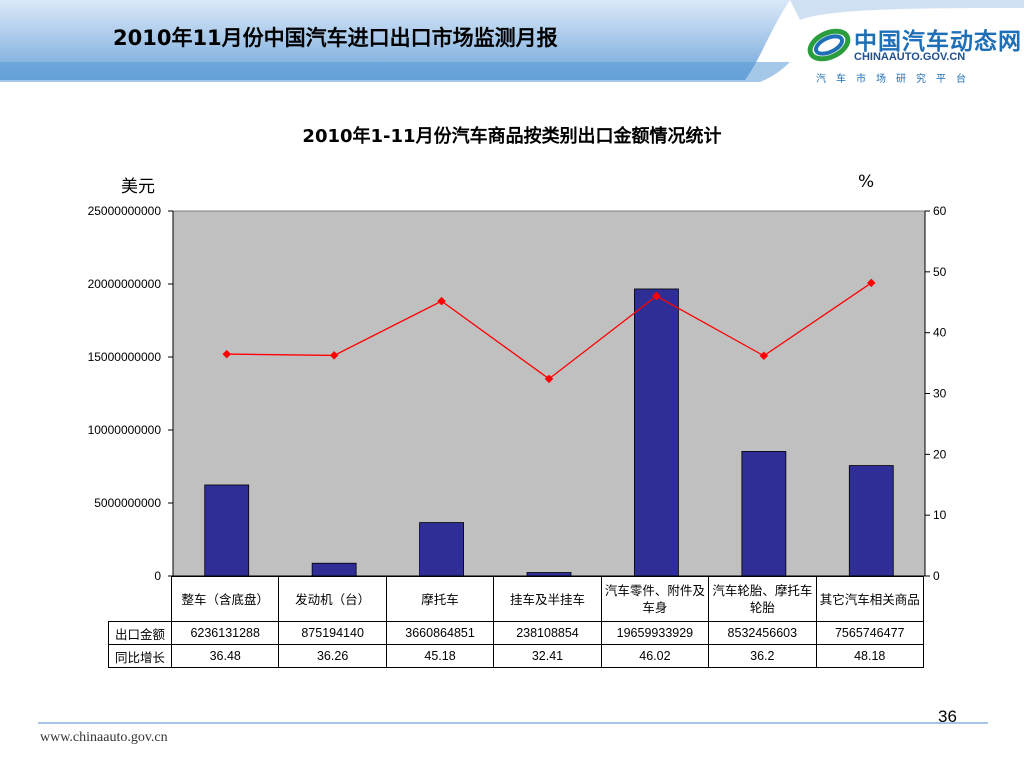 This screenshot has height=768, width=1024. Describe the element at coordinates (869, 656) in the screenshot. I see `growth-value-6: 48.18` at that location.